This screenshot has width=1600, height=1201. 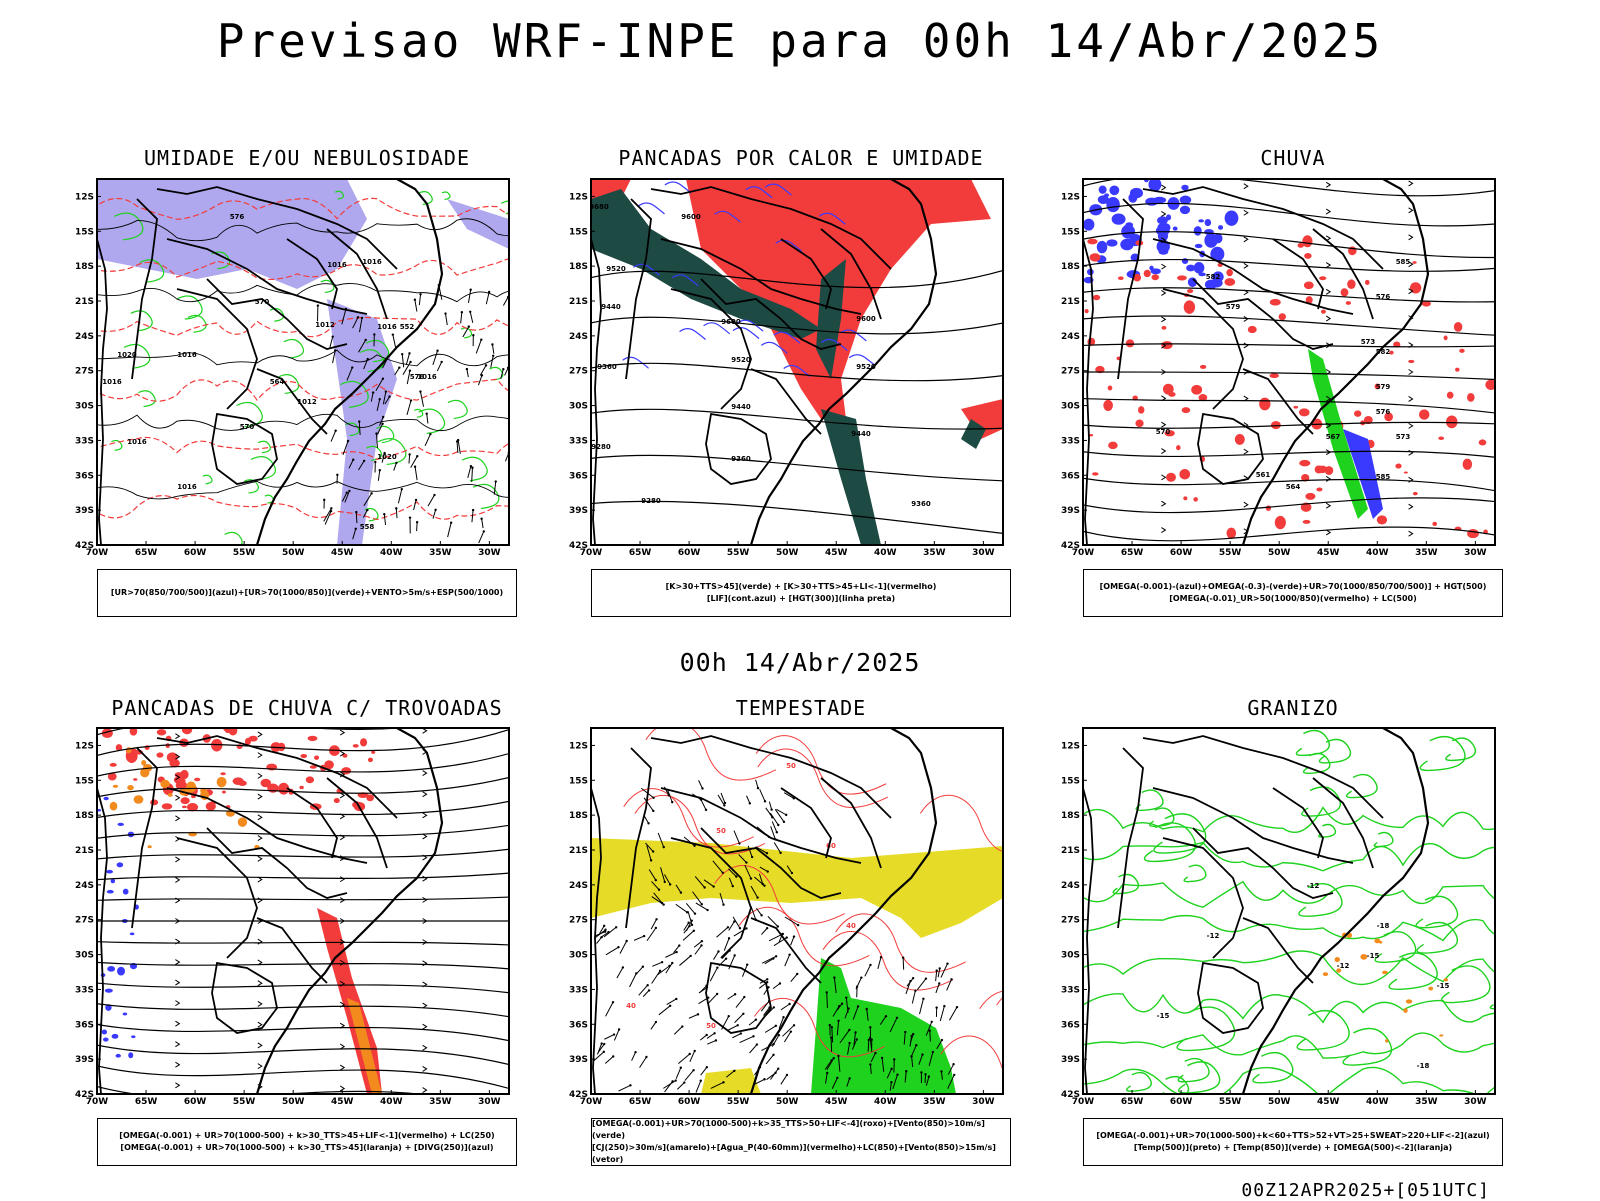 What do you see at coordinates (1070, 746) in the screenshot?
I see `lat-tick-label: 12S` at bounding box center [1070, 746].